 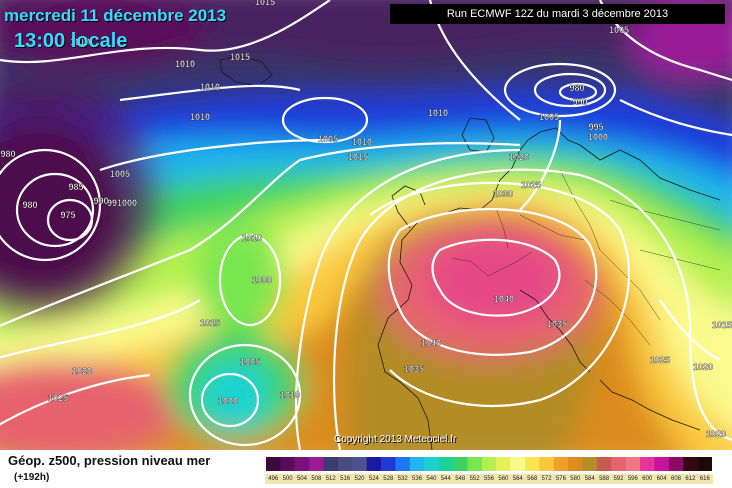 I want to click on color-scale-value: 612, so click(x=690, y=479).